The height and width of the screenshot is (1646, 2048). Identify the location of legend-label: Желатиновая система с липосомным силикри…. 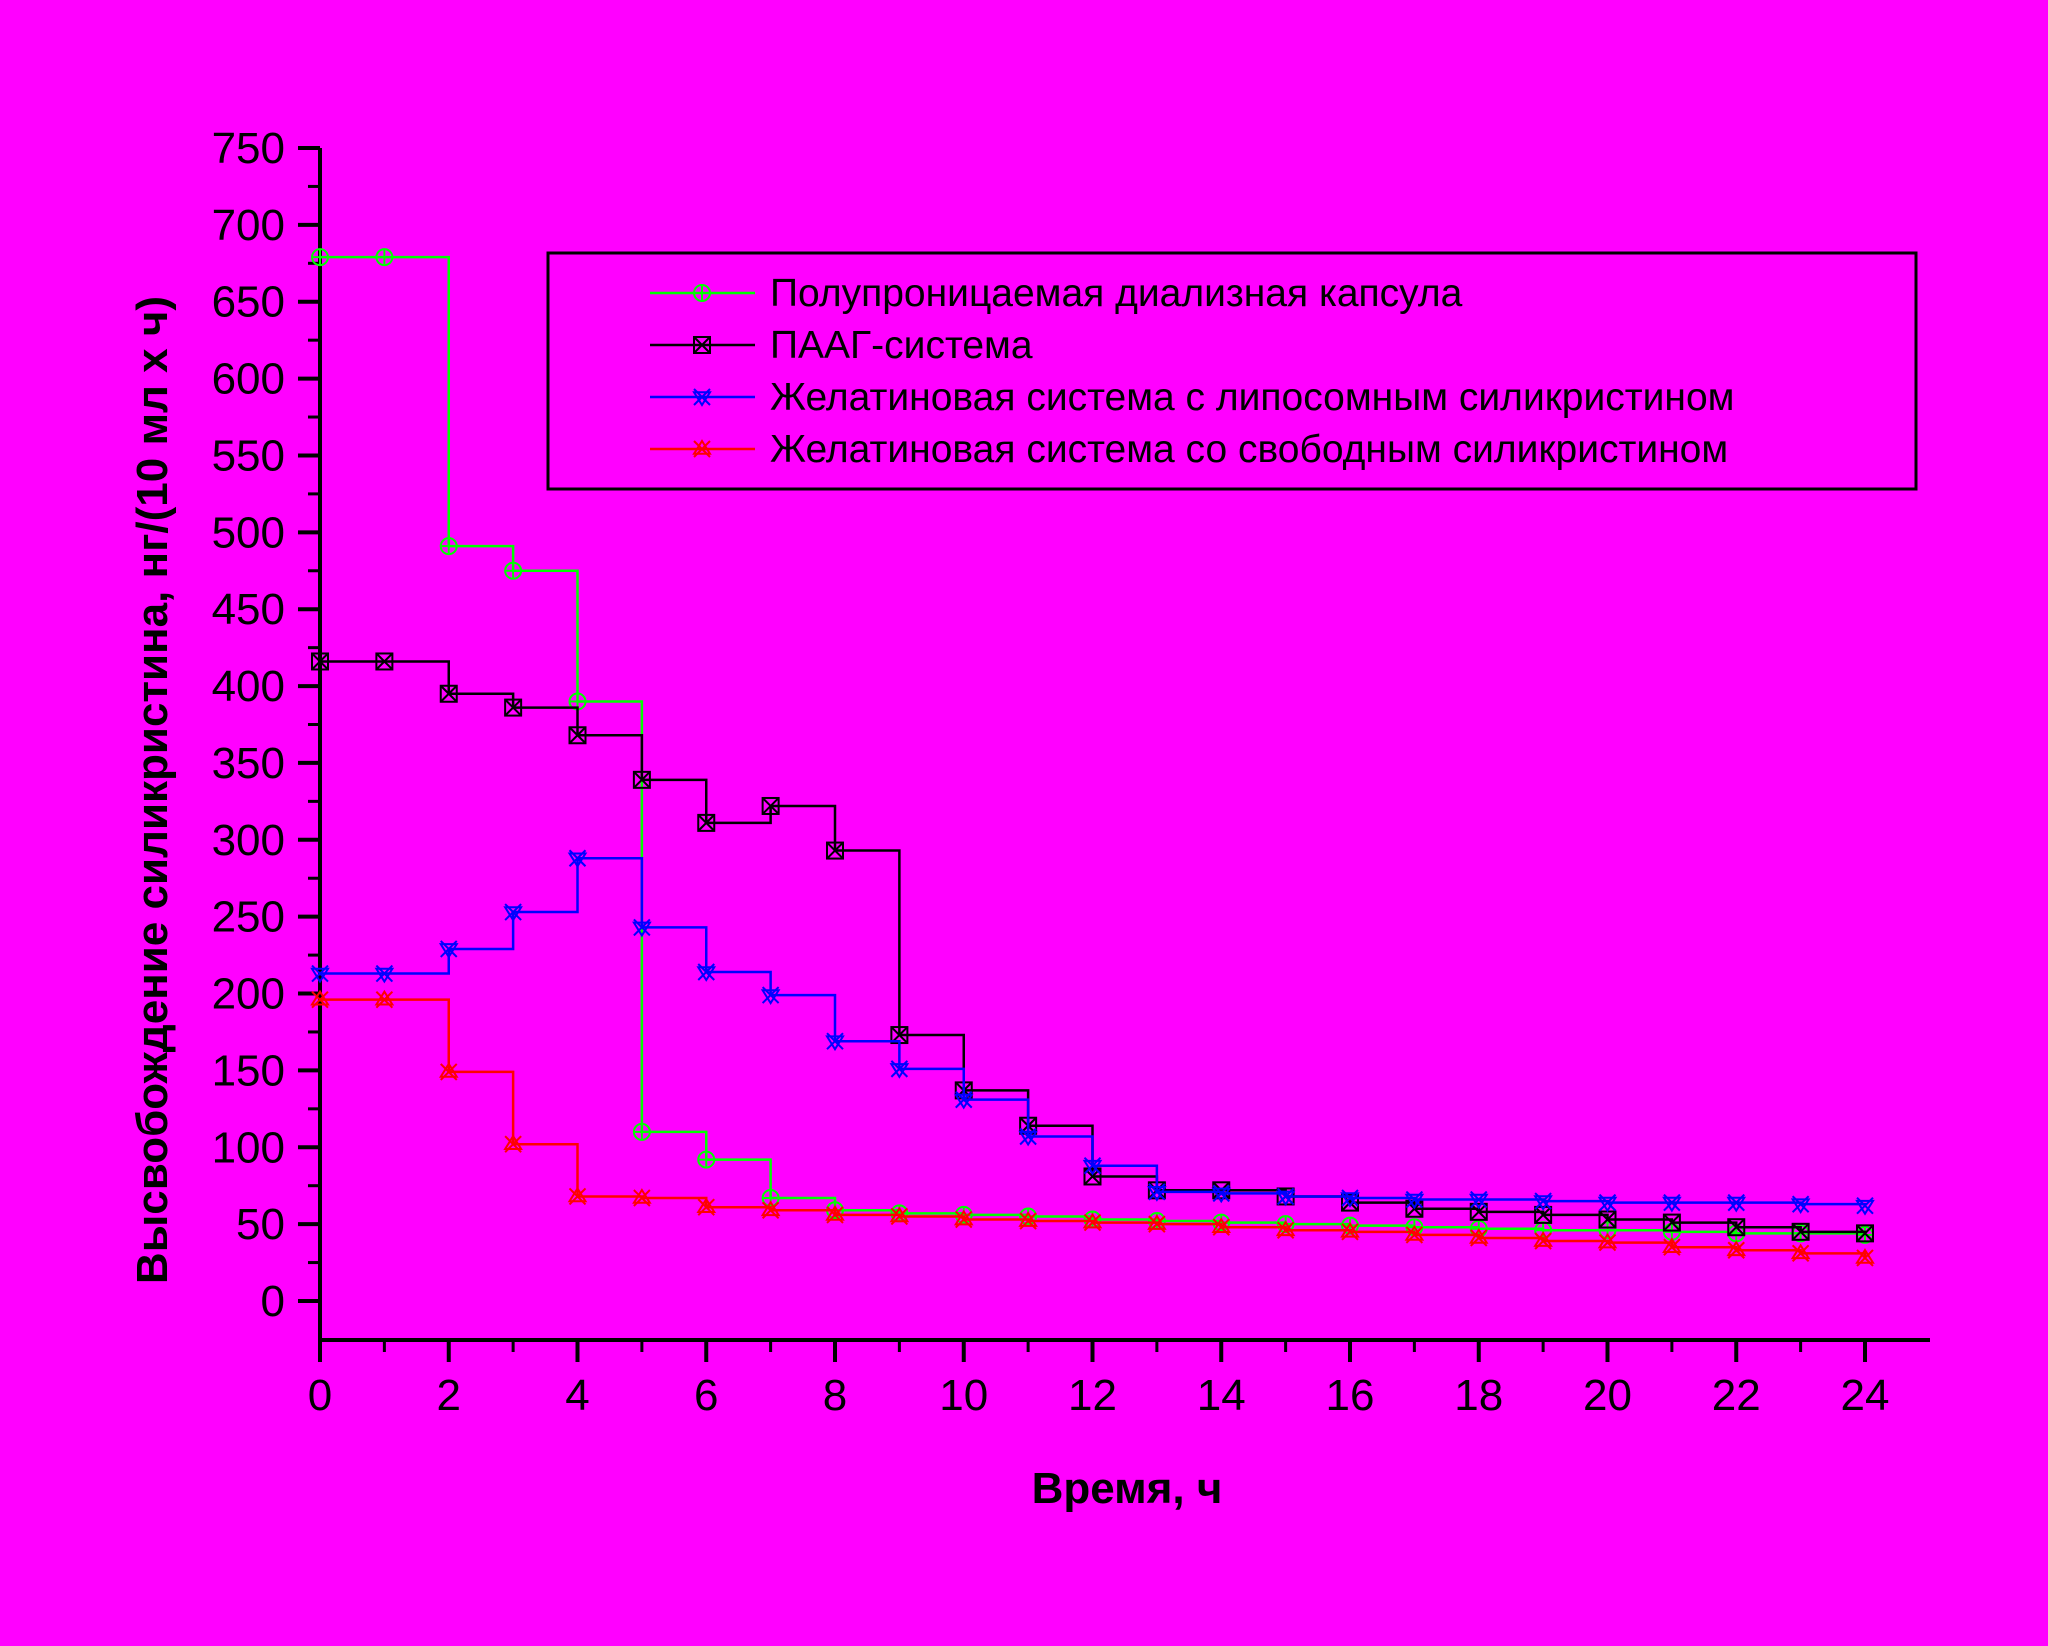
(1252, 397).